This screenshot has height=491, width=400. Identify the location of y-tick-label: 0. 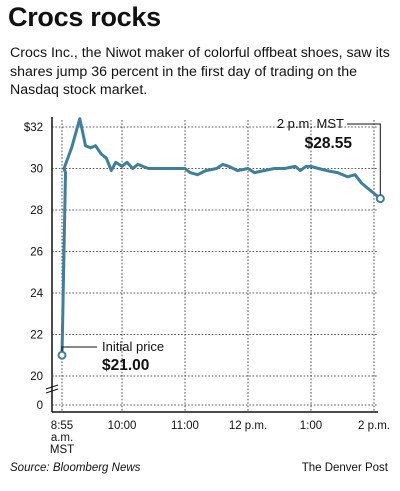
(40, 406).